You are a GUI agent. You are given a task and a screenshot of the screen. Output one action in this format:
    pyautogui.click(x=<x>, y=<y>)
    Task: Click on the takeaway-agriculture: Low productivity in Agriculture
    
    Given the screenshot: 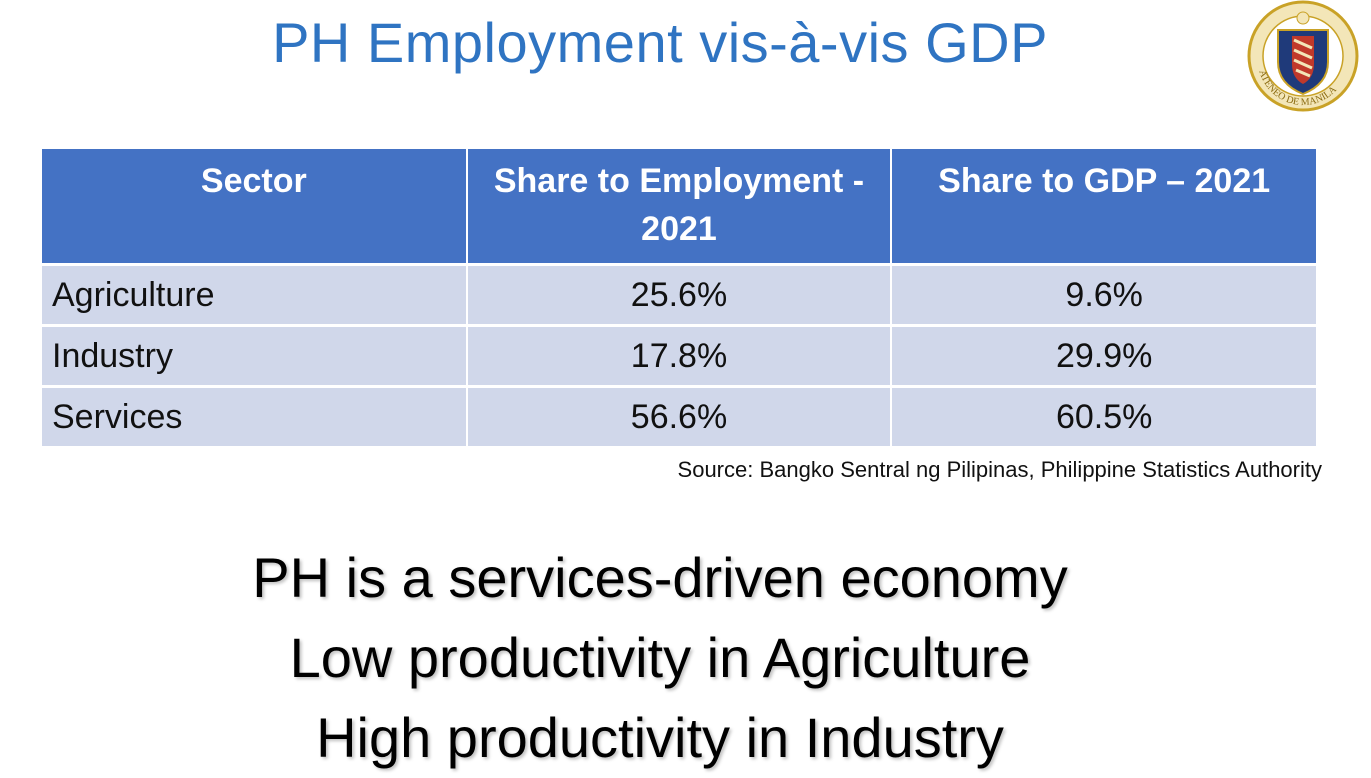 What is the action you would take?
    pyautogui.click(x=660, y=657)
    